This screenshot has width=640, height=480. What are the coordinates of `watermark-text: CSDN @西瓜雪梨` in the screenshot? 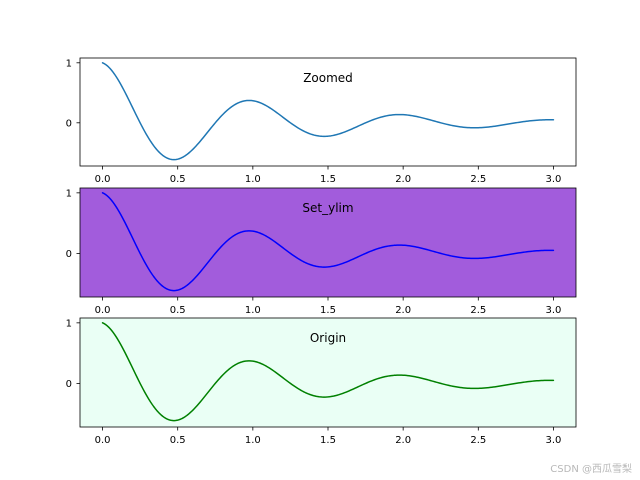 It's located at (591, 469).